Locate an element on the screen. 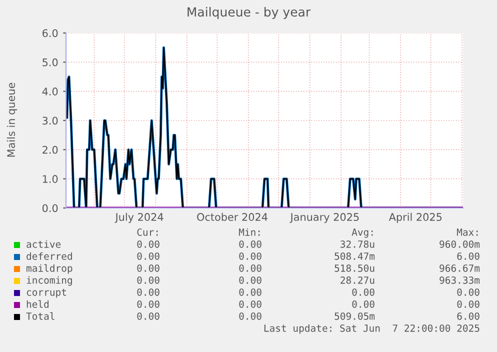 The height and width of the screenshot is (352, 497). y-tick-label: 4.0 is located at coordinates (50, 92).